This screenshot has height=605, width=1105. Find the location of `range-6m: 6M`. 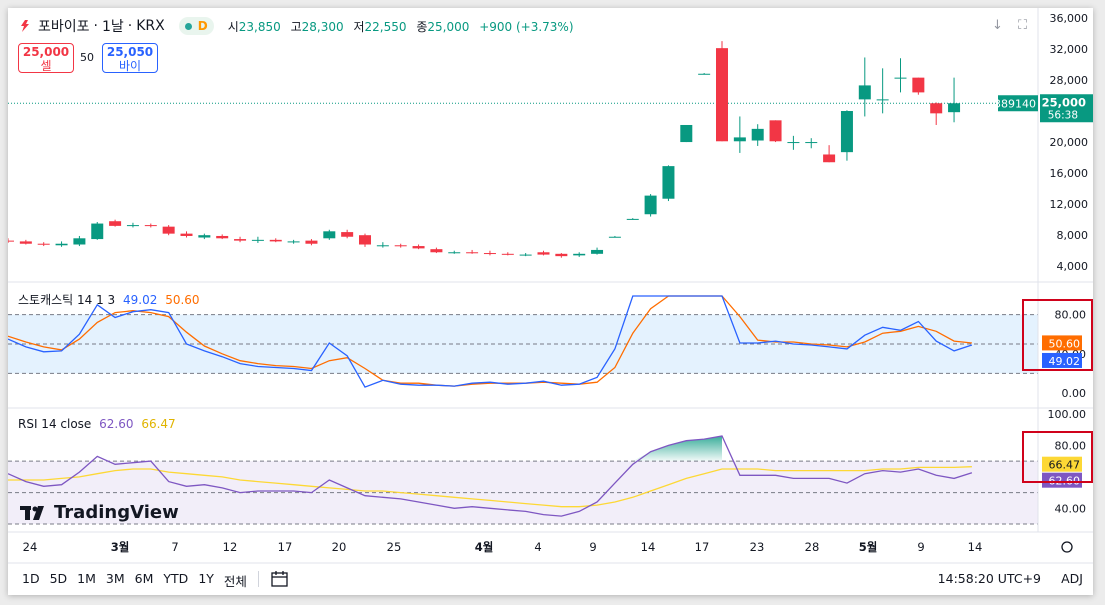

range-6m: 6M is located at coordinates (144, 578).